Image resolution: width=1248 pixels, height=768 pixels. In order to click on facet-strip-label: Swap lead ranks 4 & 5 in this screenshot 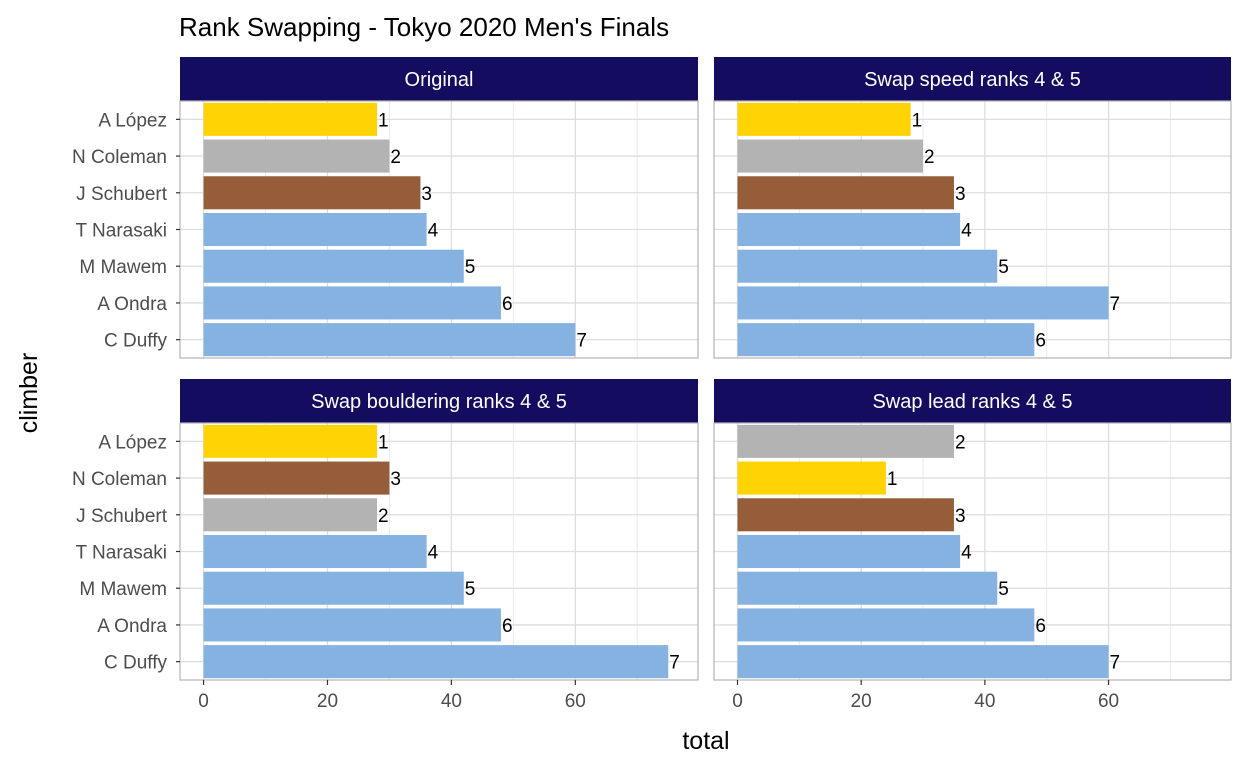, I will do `click(972, 402)`.